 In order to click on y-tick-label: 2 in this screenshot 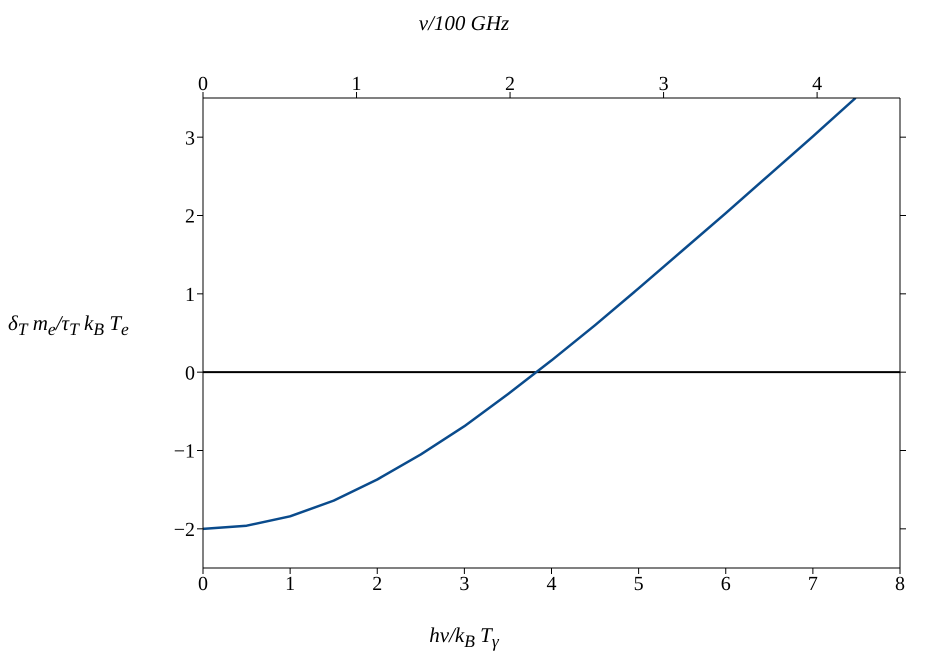, I will do `click(190, 217)`.